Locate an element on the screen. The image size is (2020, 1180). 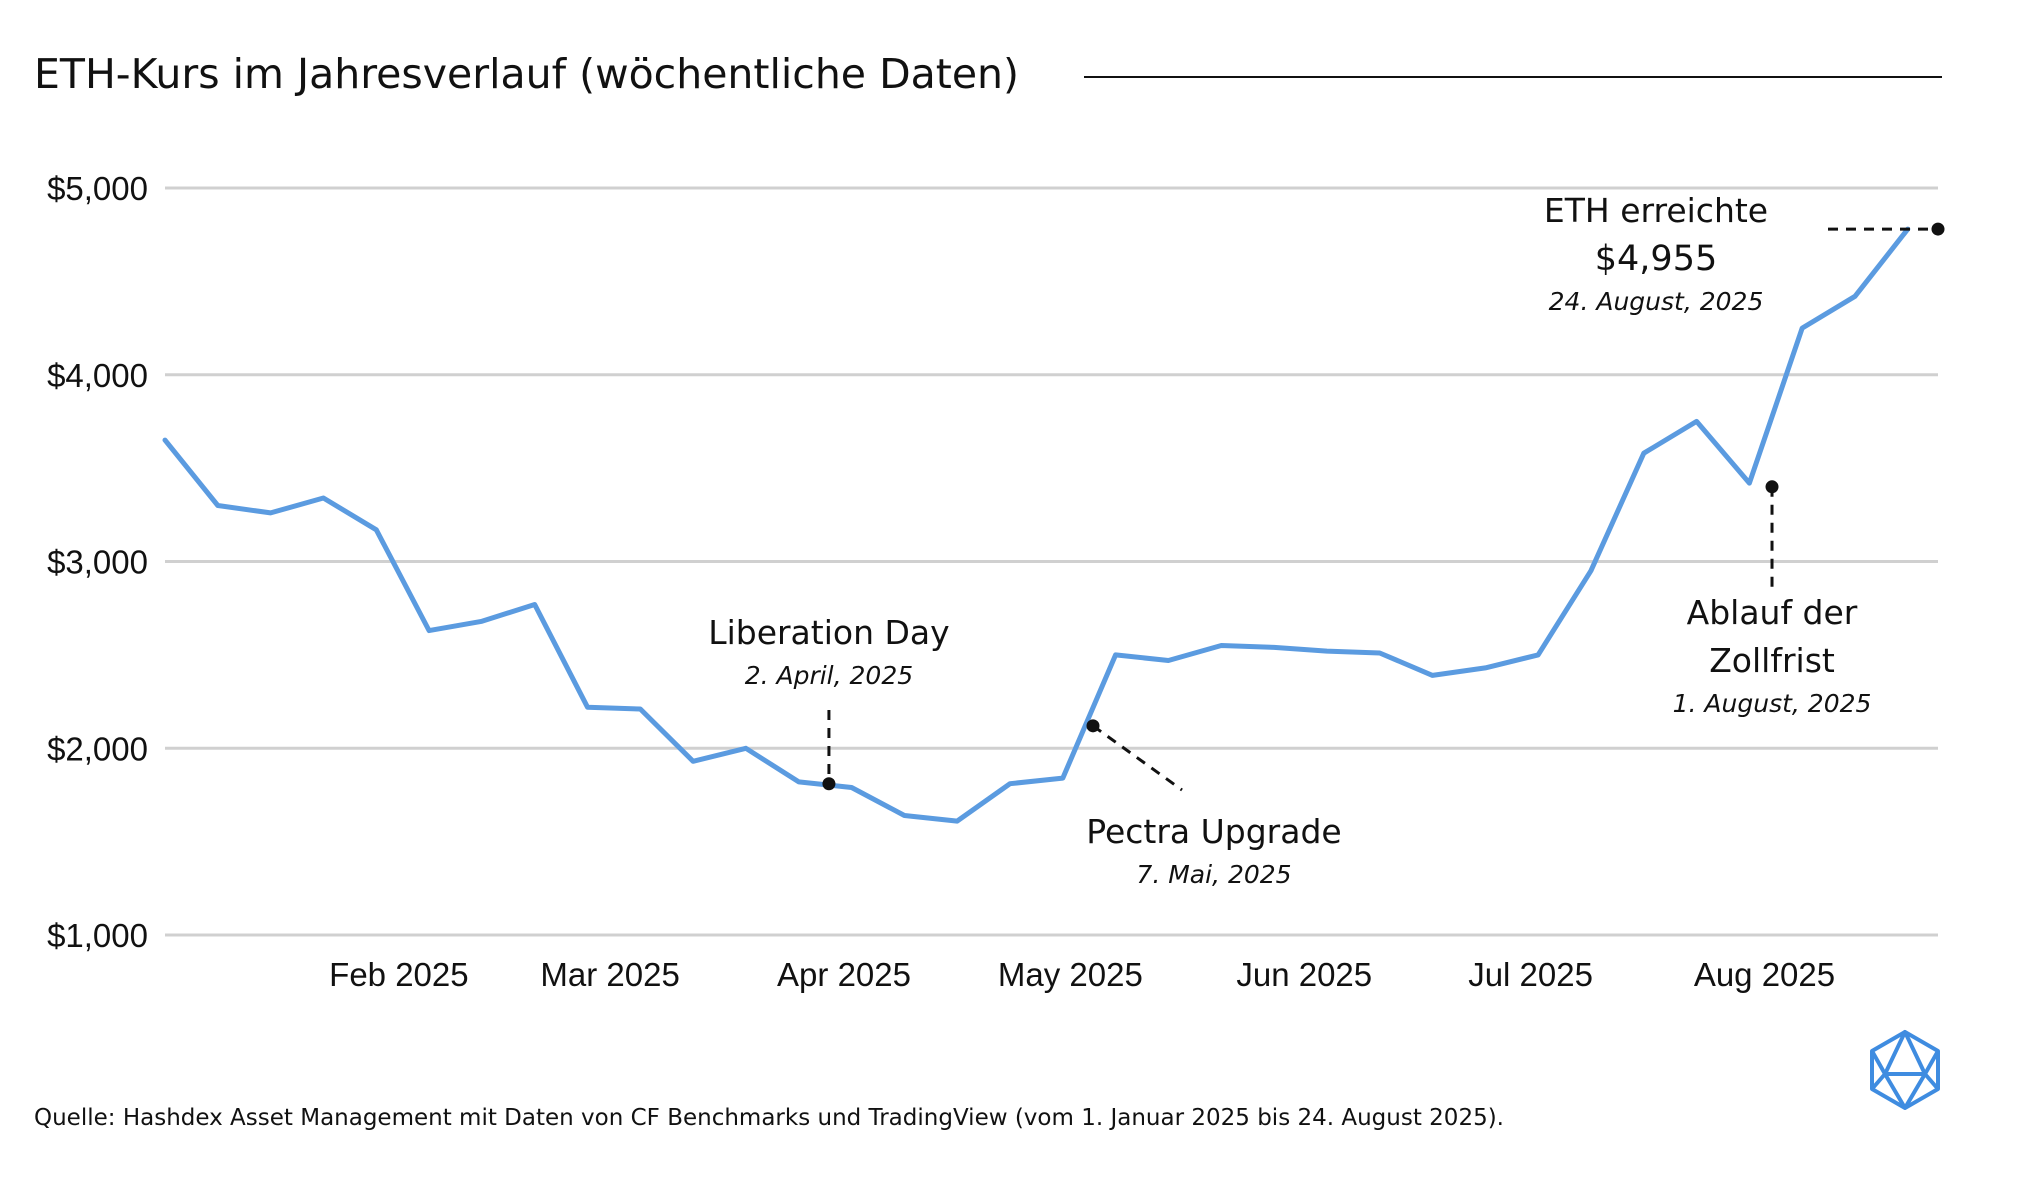
annotation-date: 2. April, 2025 is located at coordinates (829, 675).